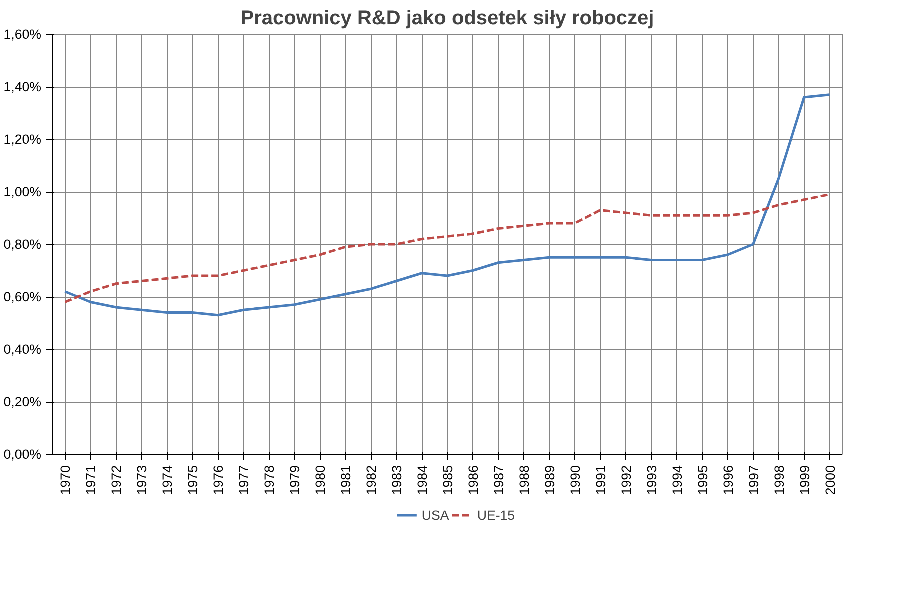  What do you see at coordinates (193, 480) in the screenshot?
I see `x-tick-label: 1975` at bounding box center [193, 480].